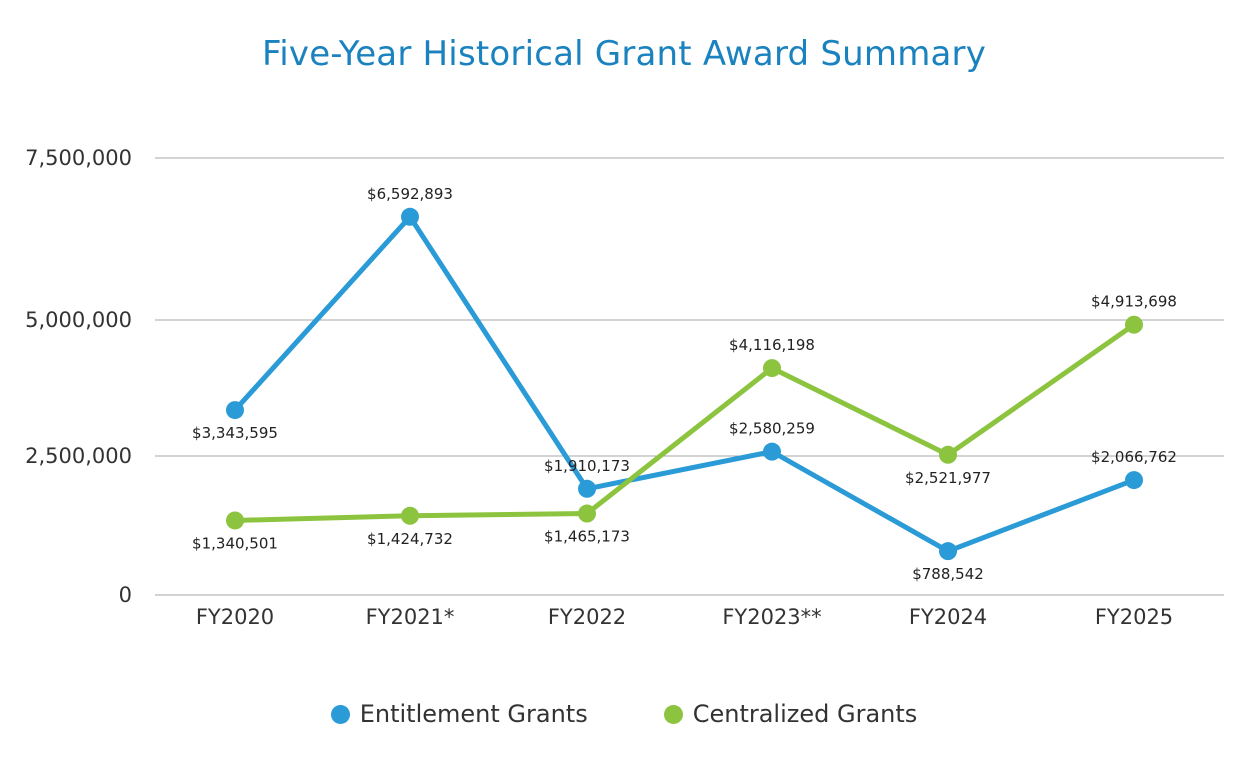  Describe the element at coordinates (235, 433) in the screenshot. I see `data-label: $3,343,595` at that location.